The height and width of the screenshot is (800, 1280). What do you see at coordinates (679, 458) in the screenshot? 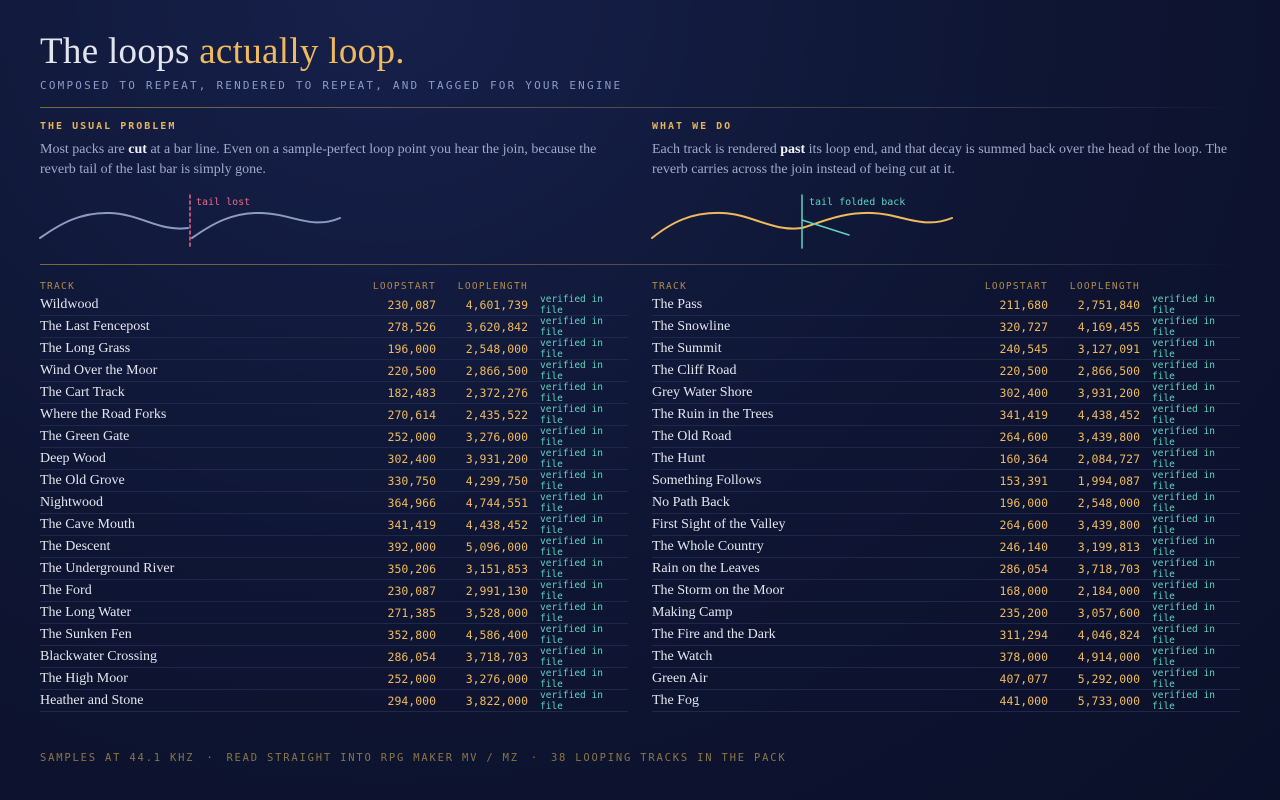
I see `track-name: The Hunt` at bounding box center [679, 458].